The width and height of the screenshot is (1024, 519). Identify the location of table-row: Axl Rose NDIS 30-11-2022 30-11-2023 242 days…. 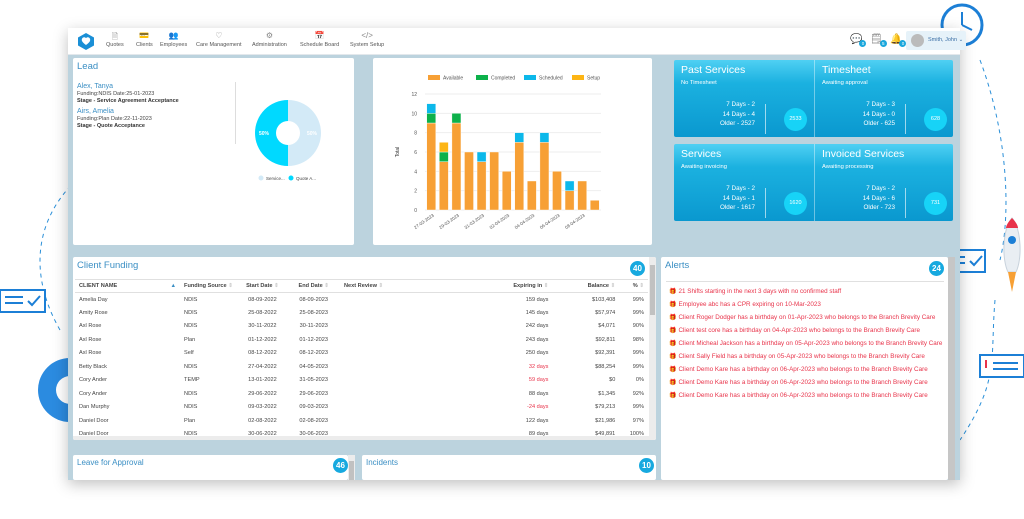
(361, 327).